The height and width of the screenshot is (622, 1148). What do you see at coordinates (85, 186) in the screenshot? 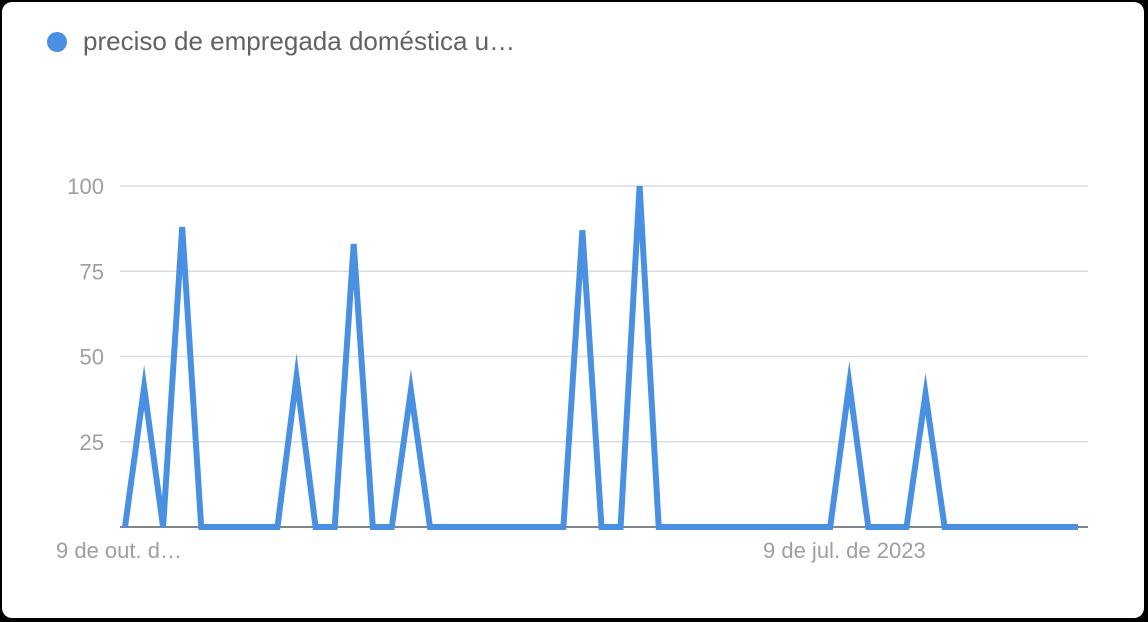
I see `y-tick-label: 100` at bounding box center [85, 186].